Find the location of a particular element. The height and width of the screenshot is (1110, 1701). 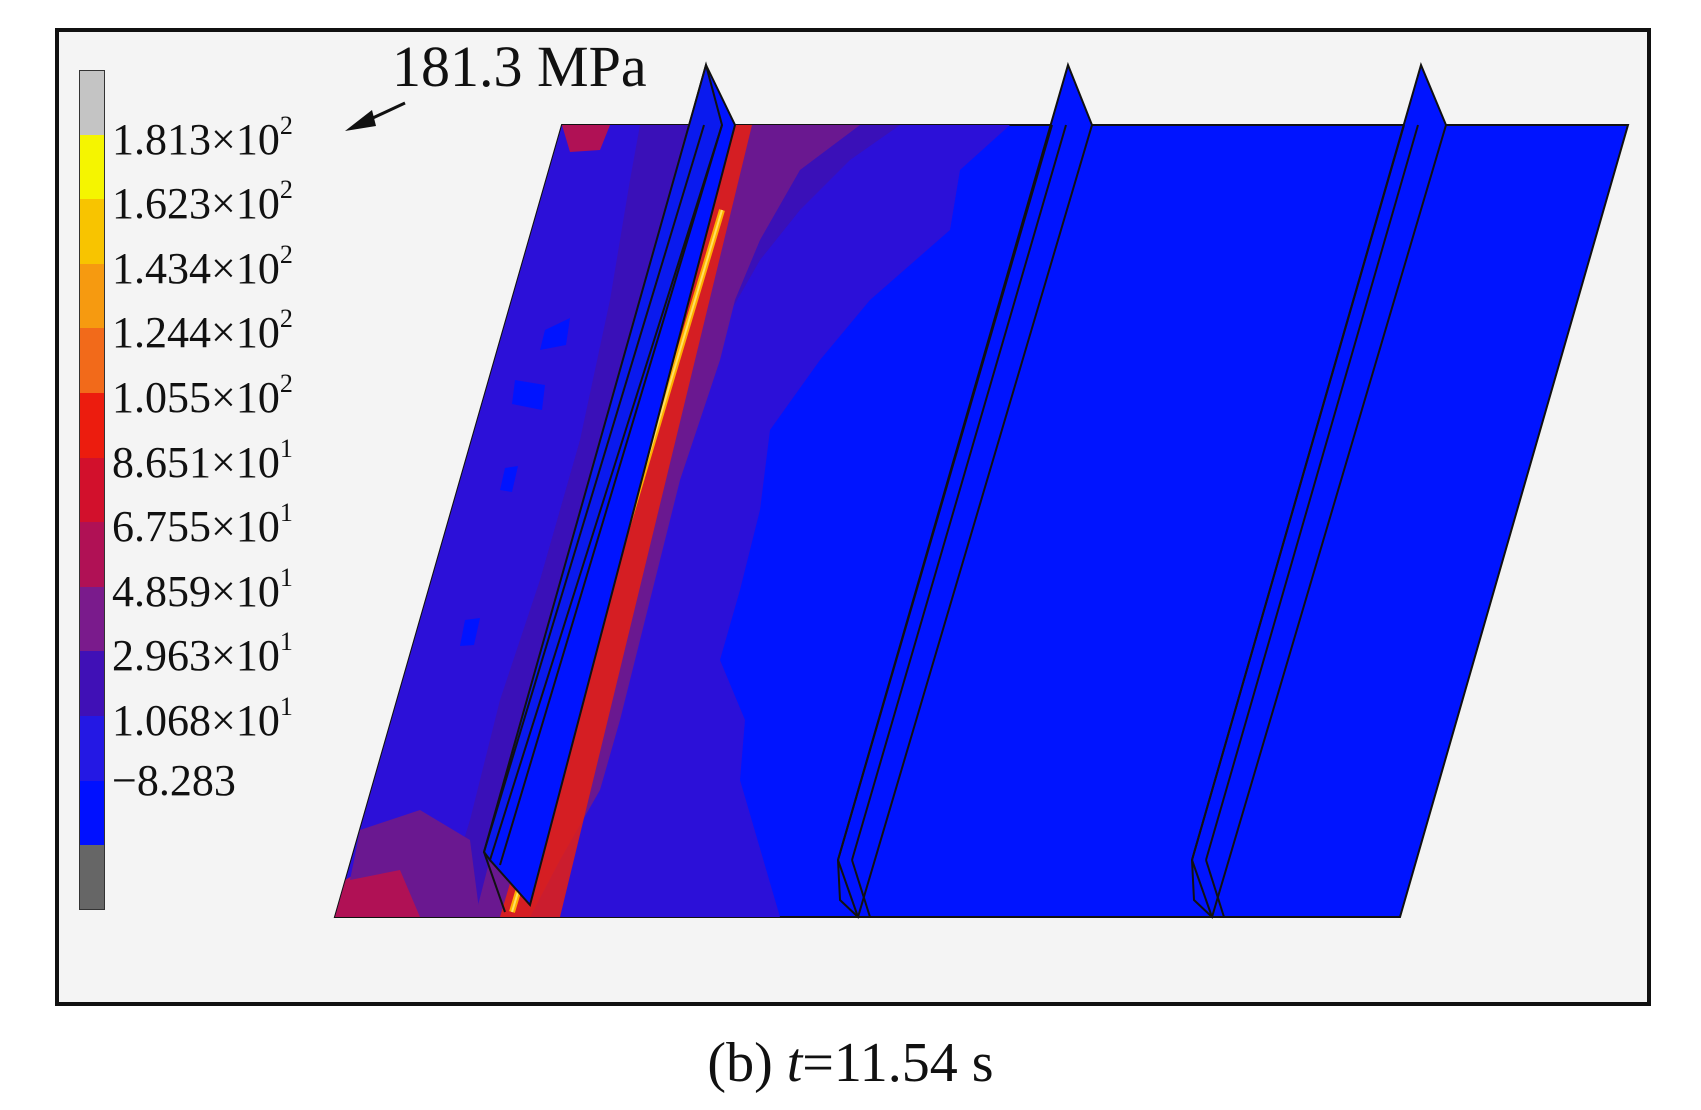

legend-level-mantissa: 1.434 is located at coordinates (161, 268).